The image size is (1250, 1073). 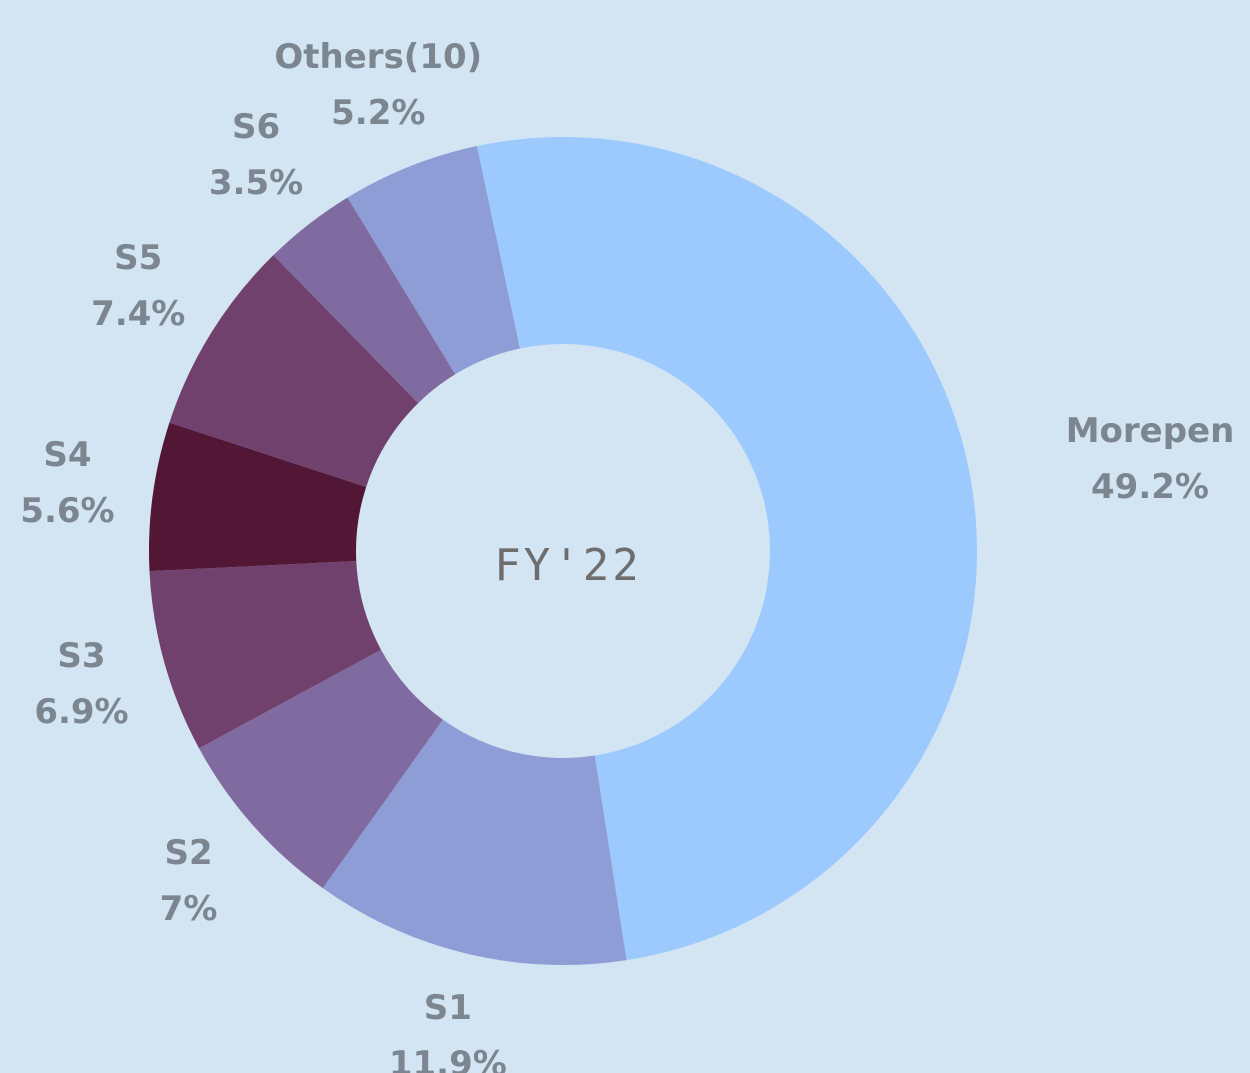 What do you see at coordinates (138, 258) in the screenshot?
I see `slice-name: S5` at bounding box center [138, 258].